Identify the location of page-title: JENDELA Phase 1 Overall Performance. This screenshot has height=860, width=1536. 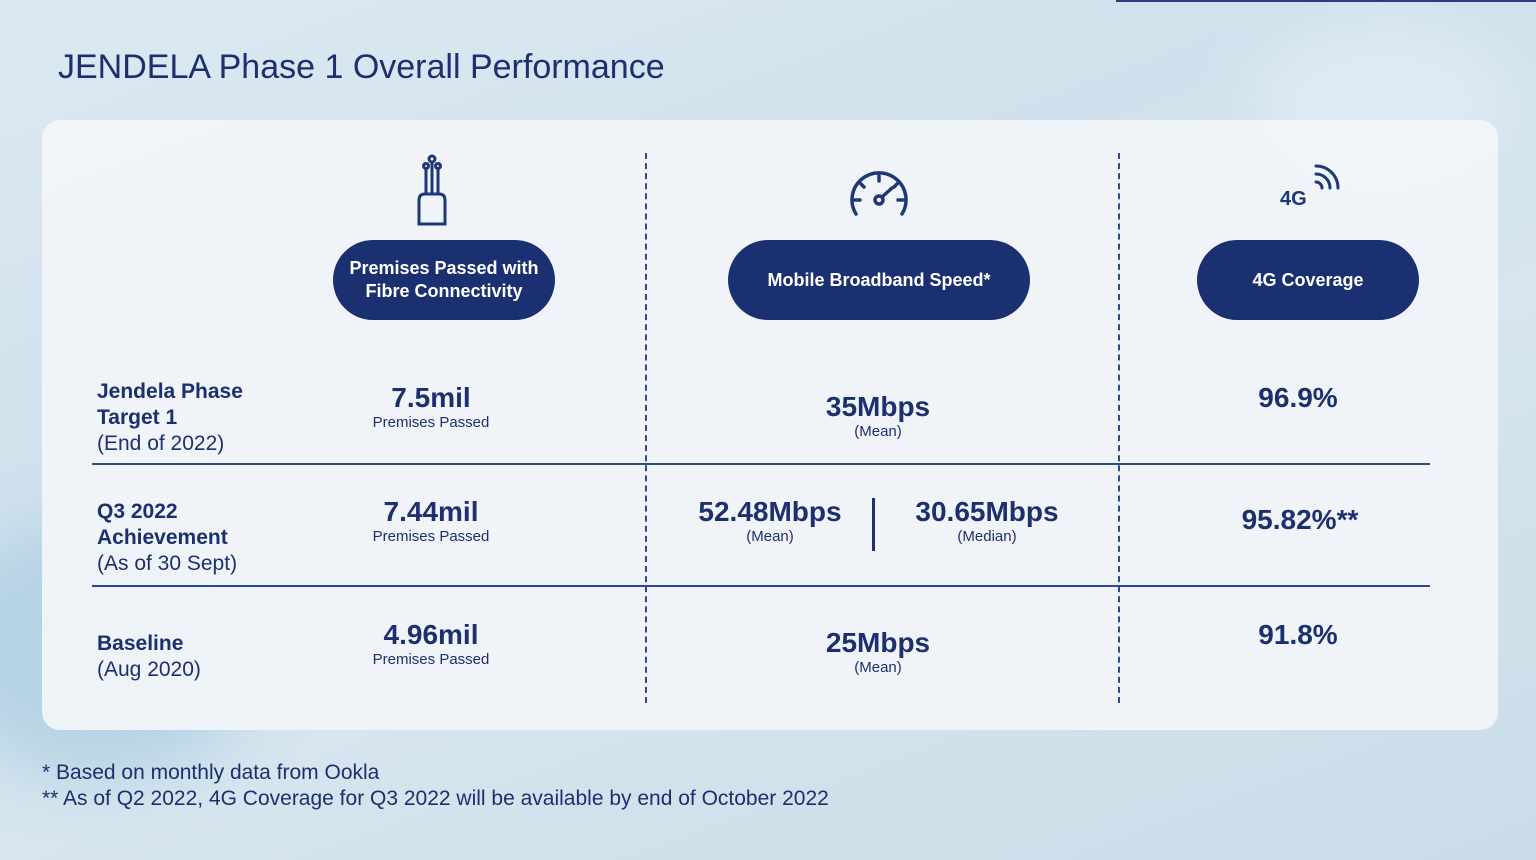
(361, 67).